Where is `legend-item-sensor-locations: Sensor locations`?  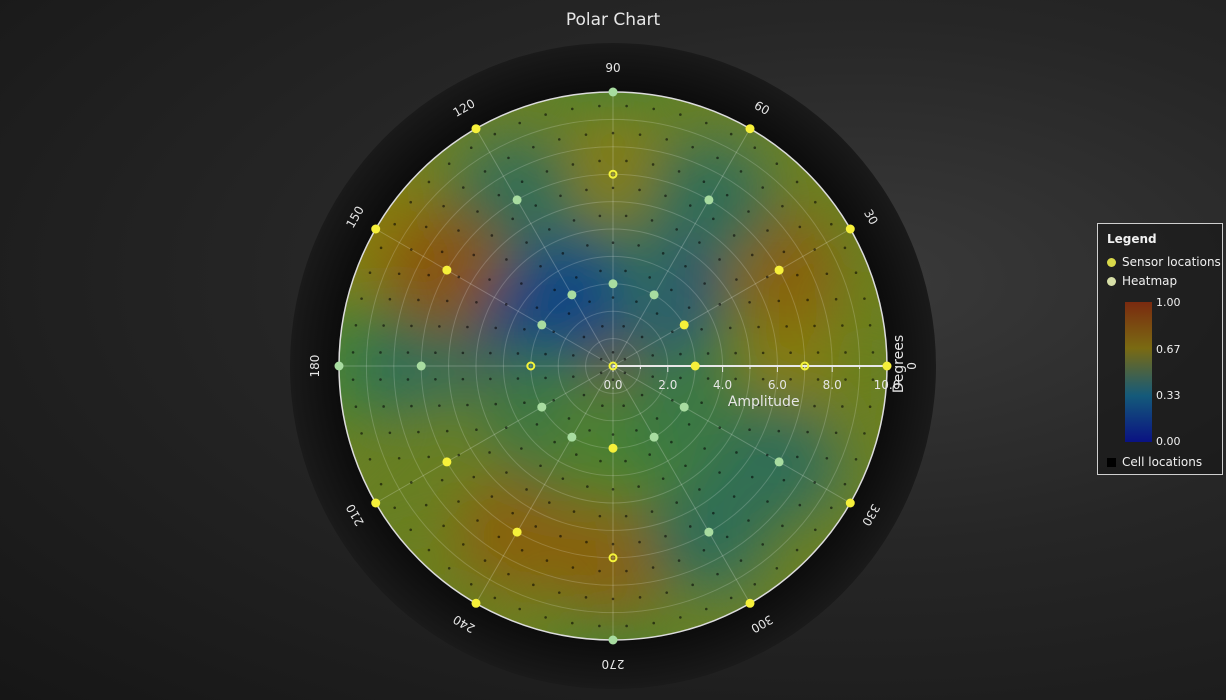
legend-item-sensor-locations: Sensor locations is located at coordinates (1164, 262).